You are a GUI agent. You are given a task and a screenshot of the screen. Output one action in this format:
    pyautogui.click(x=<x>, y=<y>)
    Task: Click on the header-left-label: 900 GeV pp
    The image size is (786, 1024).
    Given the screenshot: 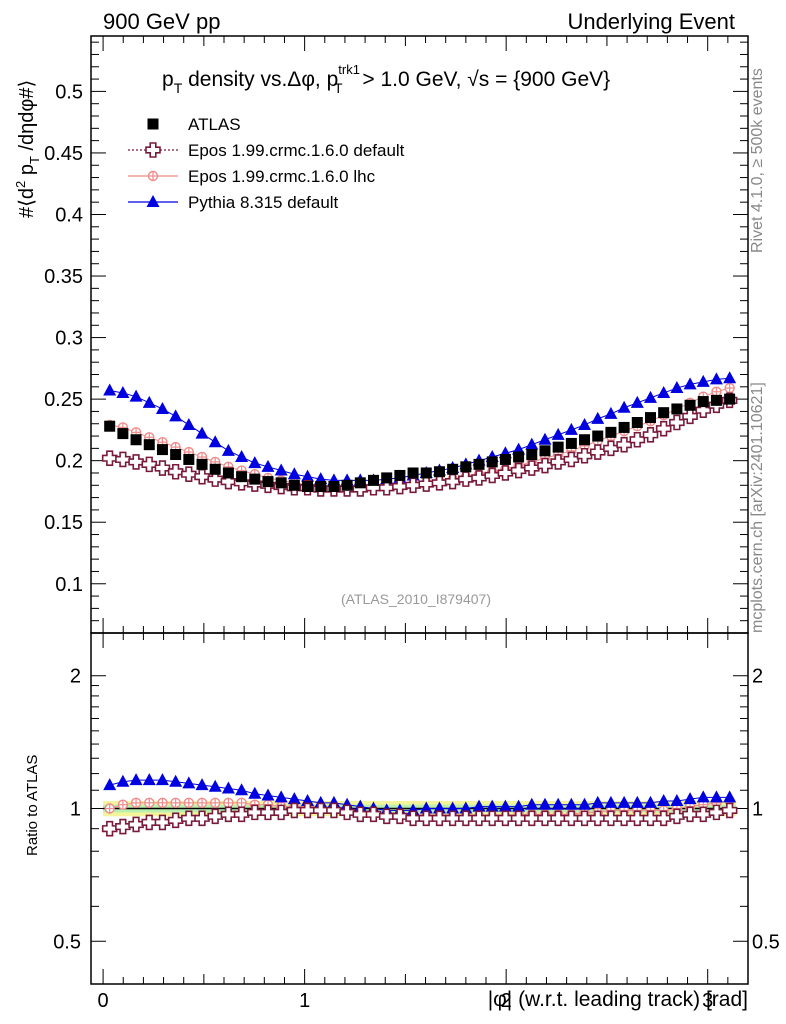 What is the action you would take?
    pyautogui.click(x=161, y=21)
    